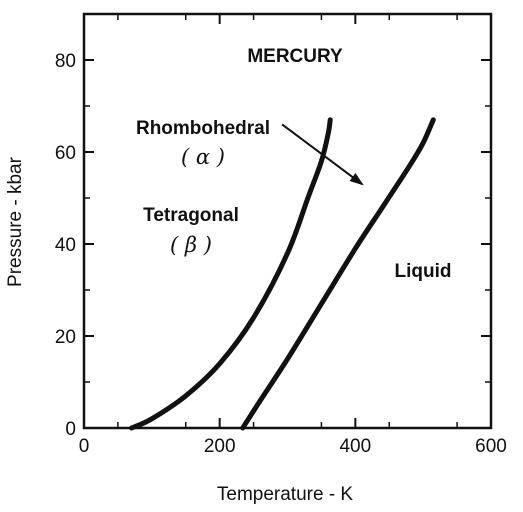 This screenshot has width=523, height=512. I want to click on x-tick-label: 0, so click(84, 446).